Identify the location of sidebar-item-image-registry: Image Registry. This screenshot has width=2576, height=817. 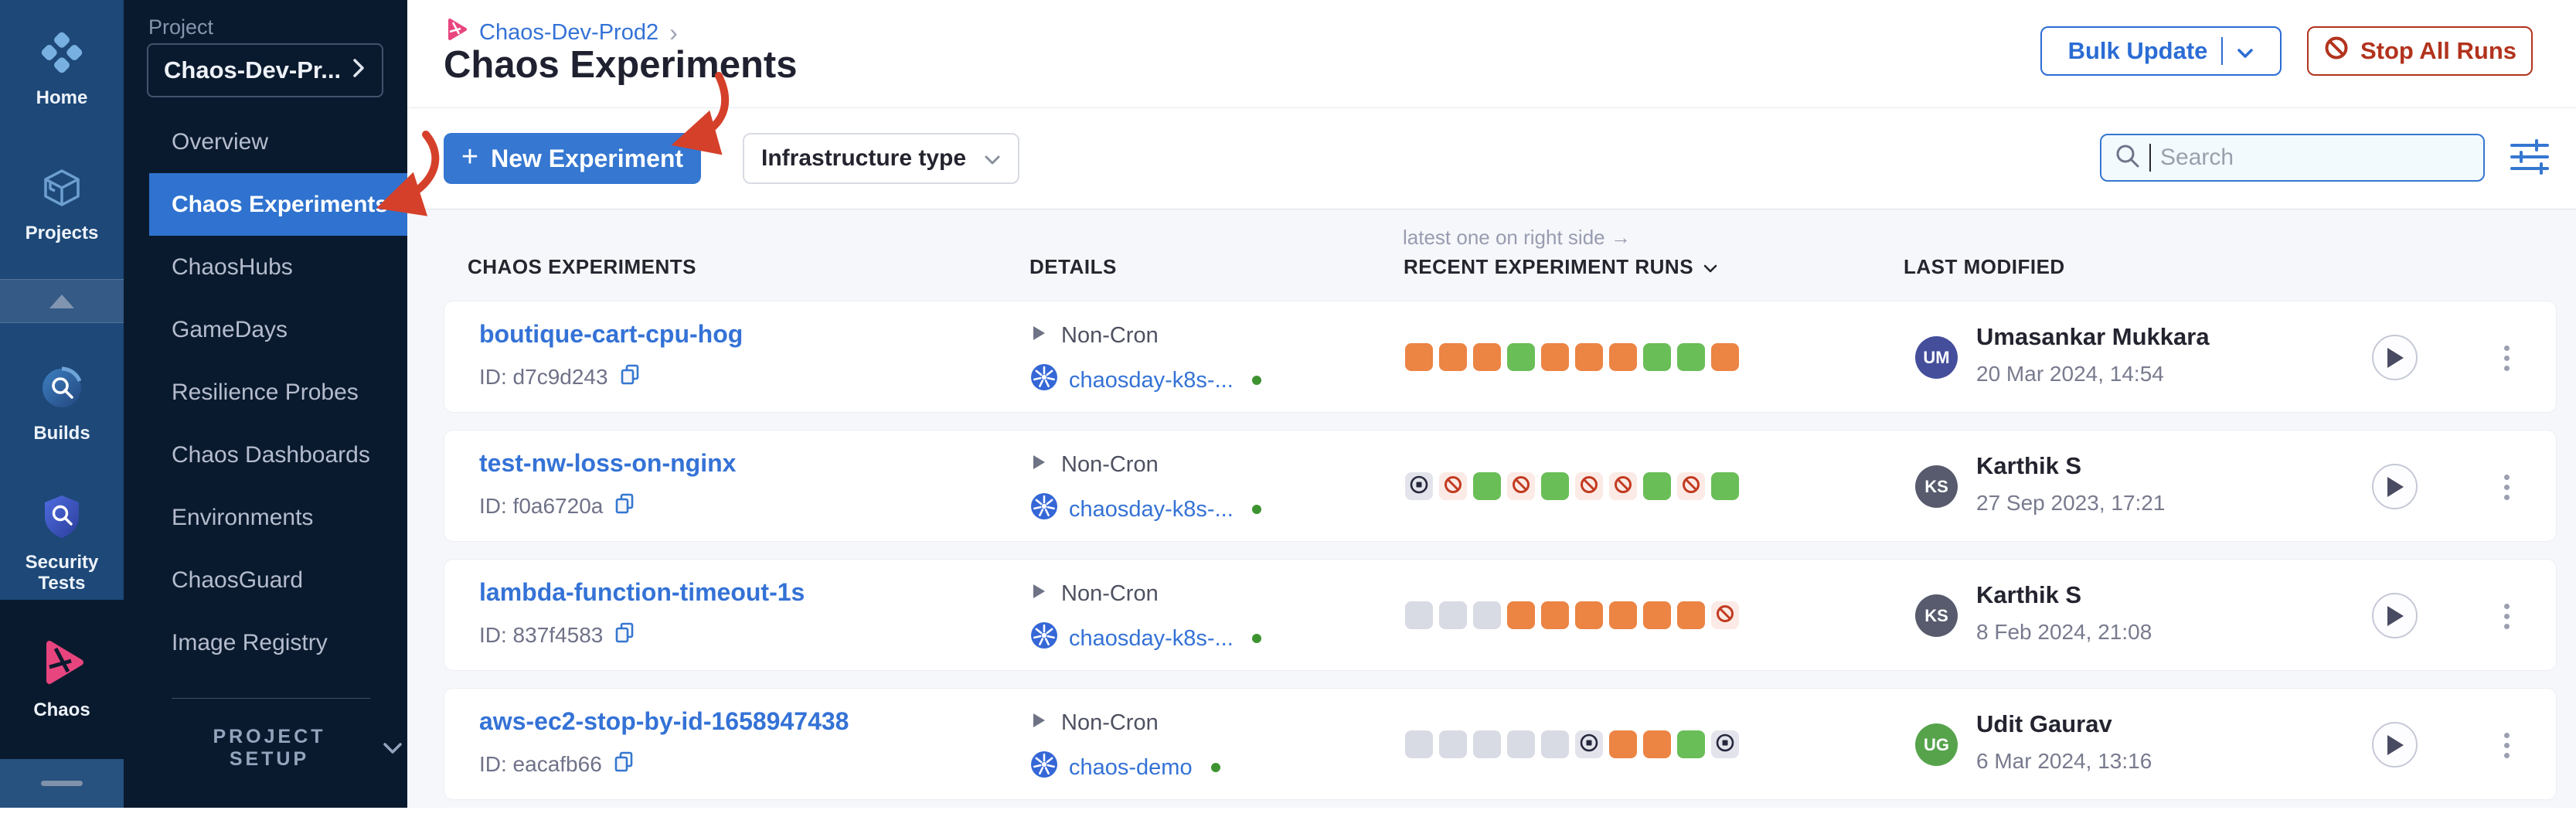
(250, 642).